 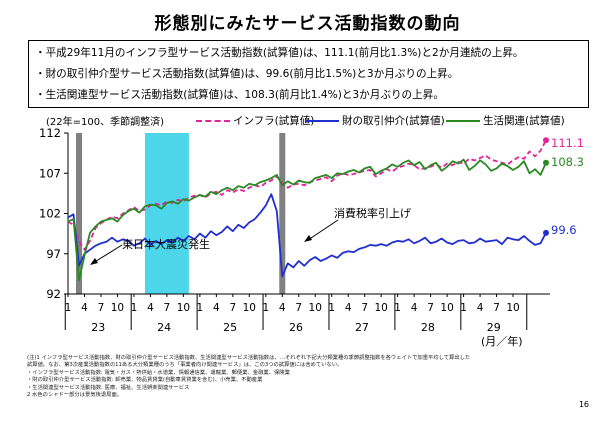 I want to click on year-label: 28, so click(x=428, y=327).